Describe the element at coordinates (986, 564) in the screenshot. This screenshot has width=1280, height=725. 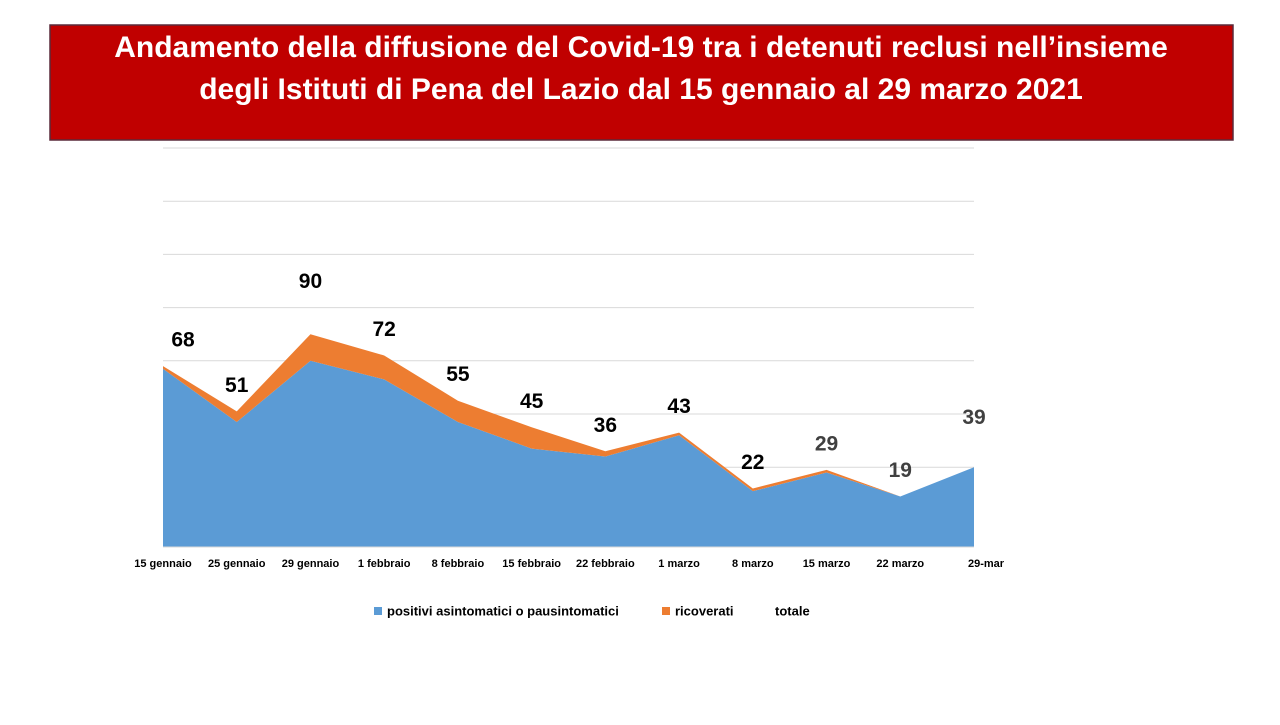
I see `x-tick-label: 29-mar` at that location.